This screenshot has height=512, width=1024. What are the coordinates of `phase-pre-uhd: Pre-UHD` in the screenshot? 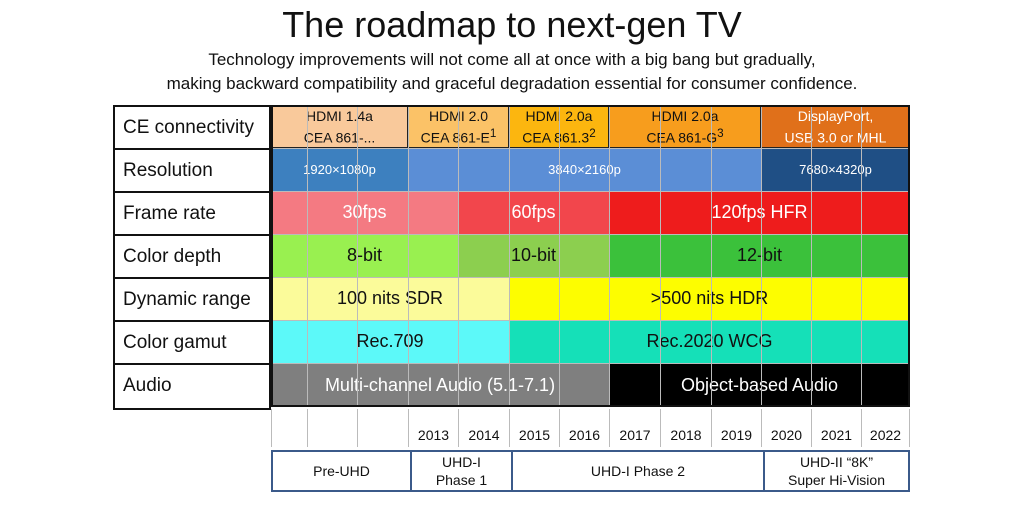 It's located at (341, 471).